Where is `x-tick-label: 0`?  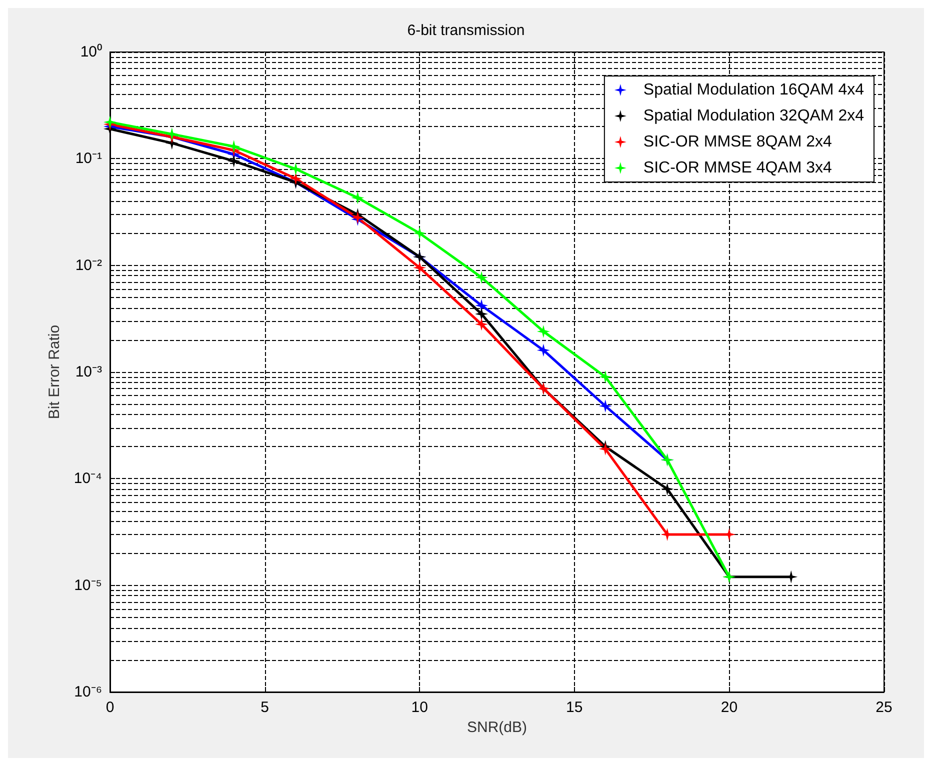 x-tick-label: 0 is located at coordinates (110, 707).